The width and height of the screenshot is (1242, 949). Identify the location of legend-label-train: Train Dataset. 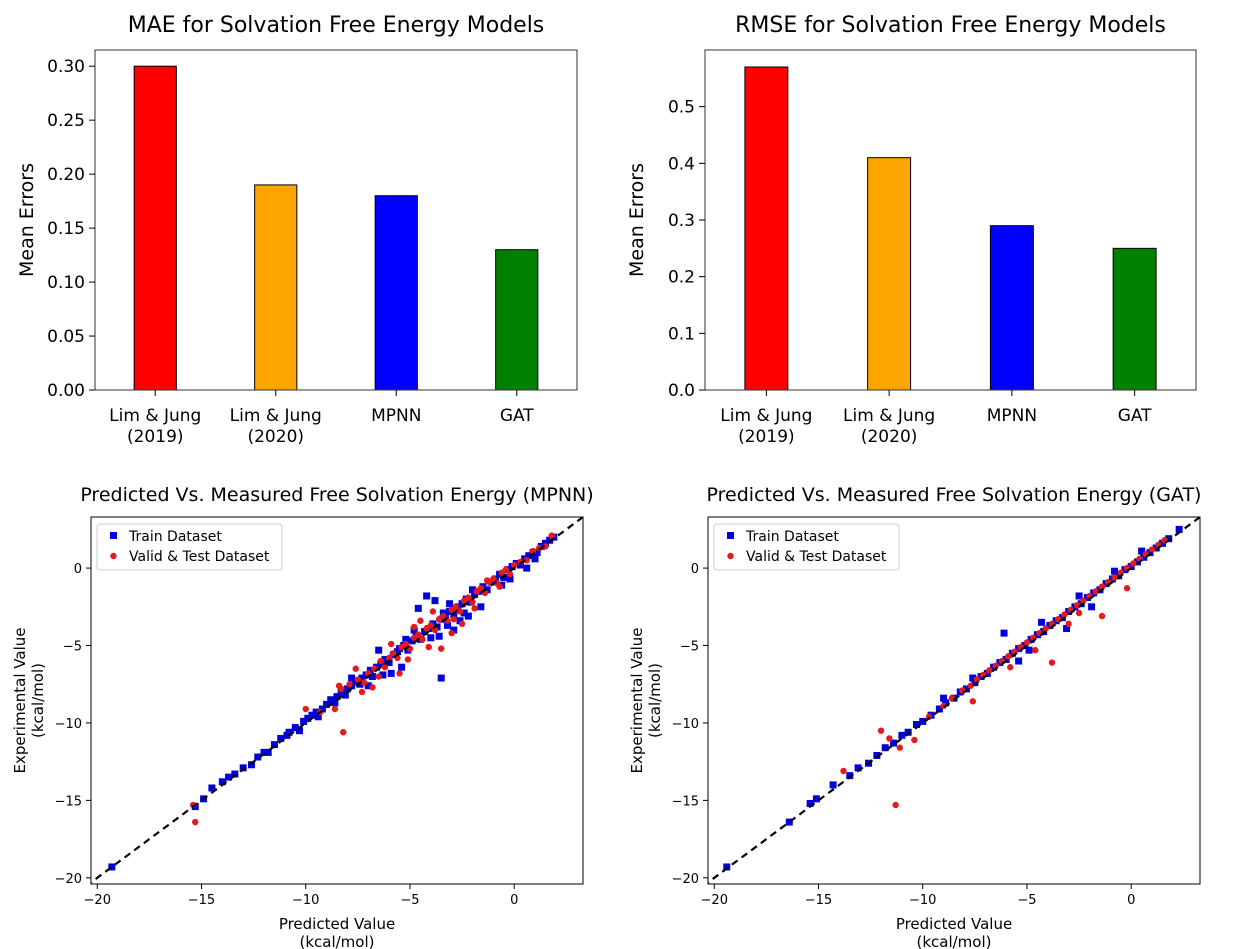
(792, 537).